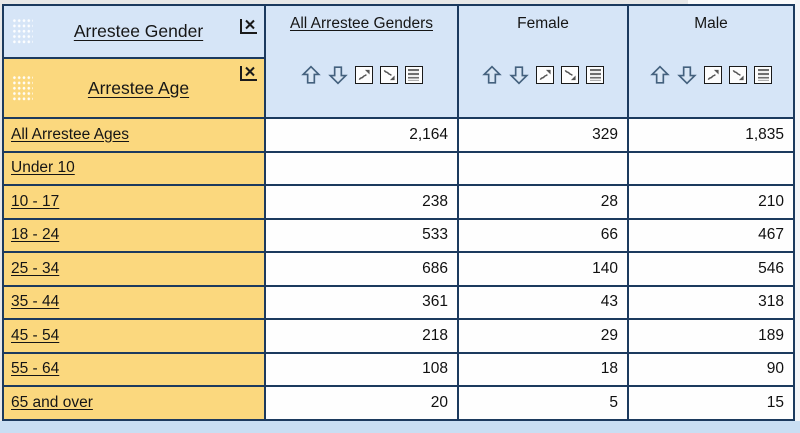 This screenshot has width=800, height=433. Describe the element at coordinates (138, 31) in the screenshot. I see `column-dimension-link: Arrestee Gender` at that location.